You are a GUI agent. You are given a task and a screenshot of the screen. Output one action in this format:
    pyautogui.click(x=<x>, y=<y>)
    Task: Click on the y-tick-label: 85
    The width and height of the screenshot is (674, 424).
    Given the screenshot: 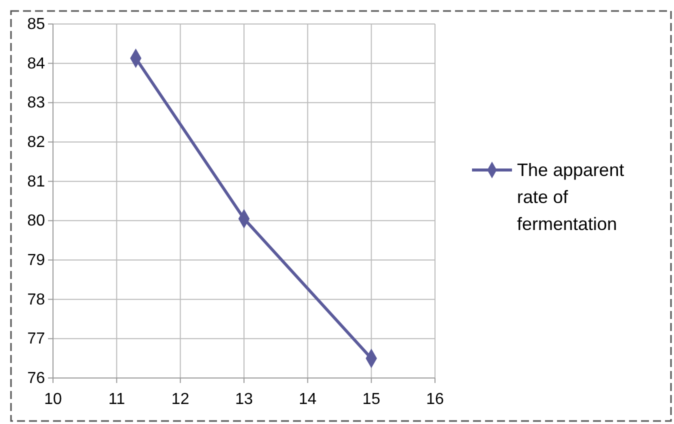 What is the action you would take?
    pyautogui.click(x=36, y=24)
    